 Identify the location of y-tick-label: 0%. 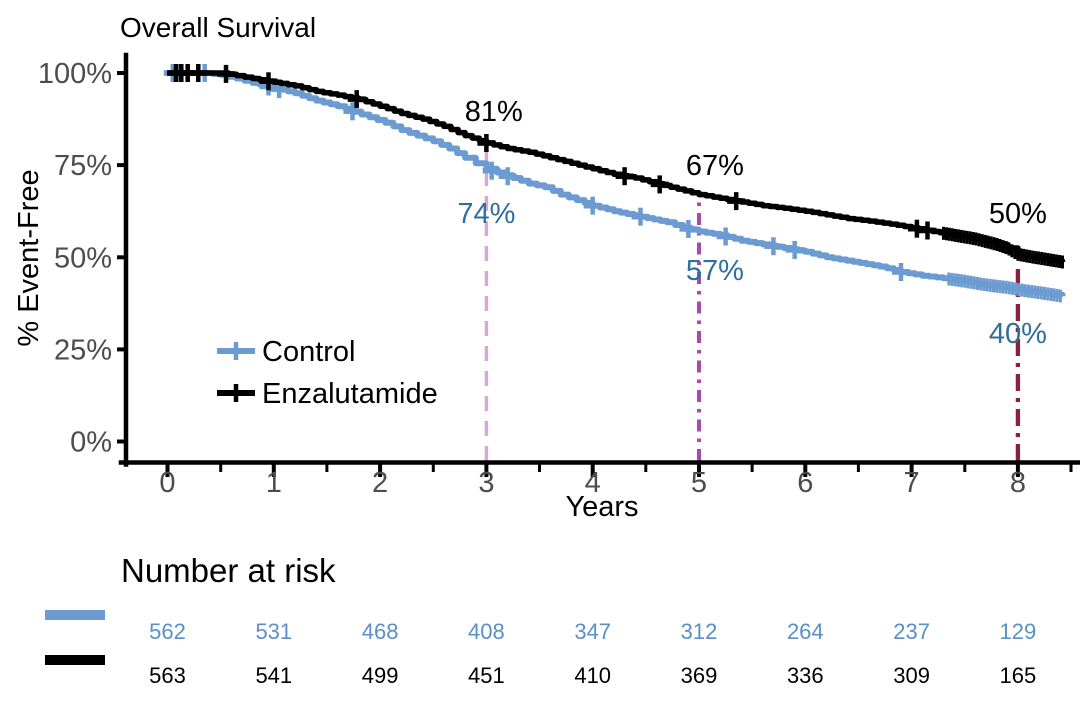
(91, 443).